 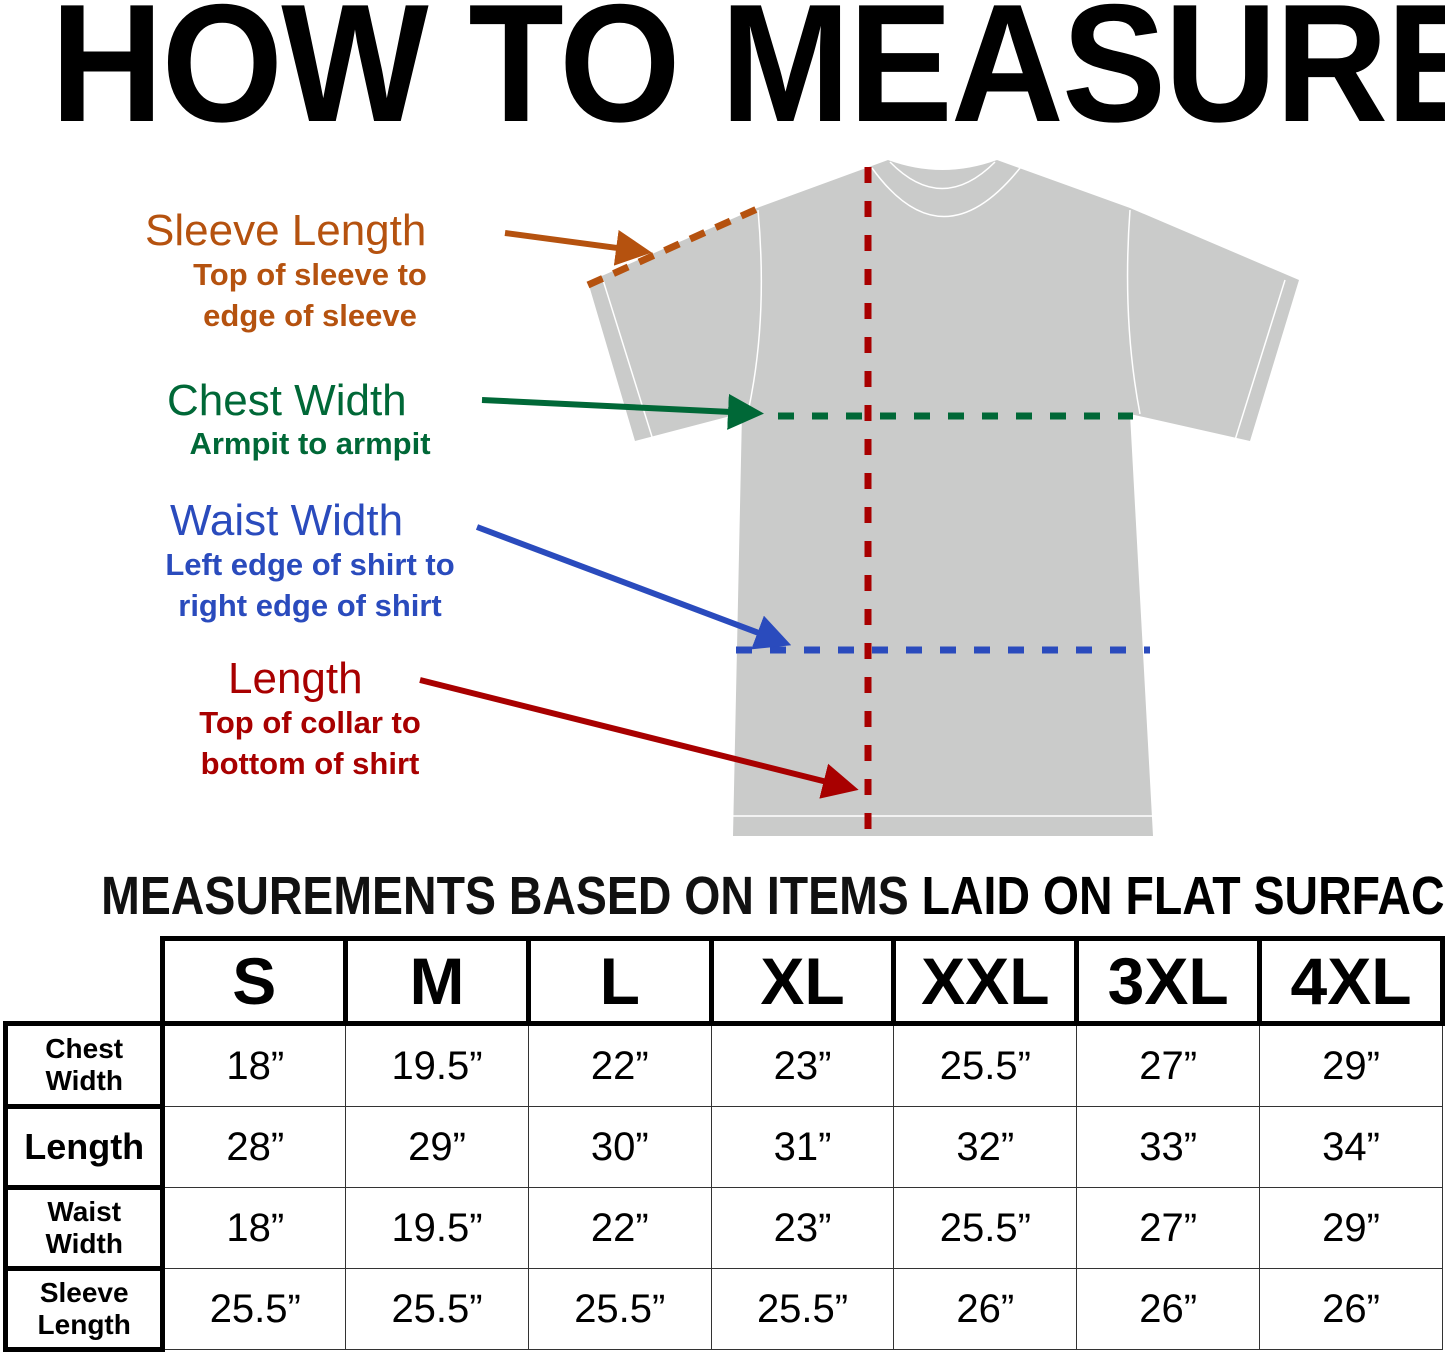 What do you see at coordinates (286, 230) in the screenshot?
I see `label-heading: Sleeve Length` at bounding box center [286, 230].